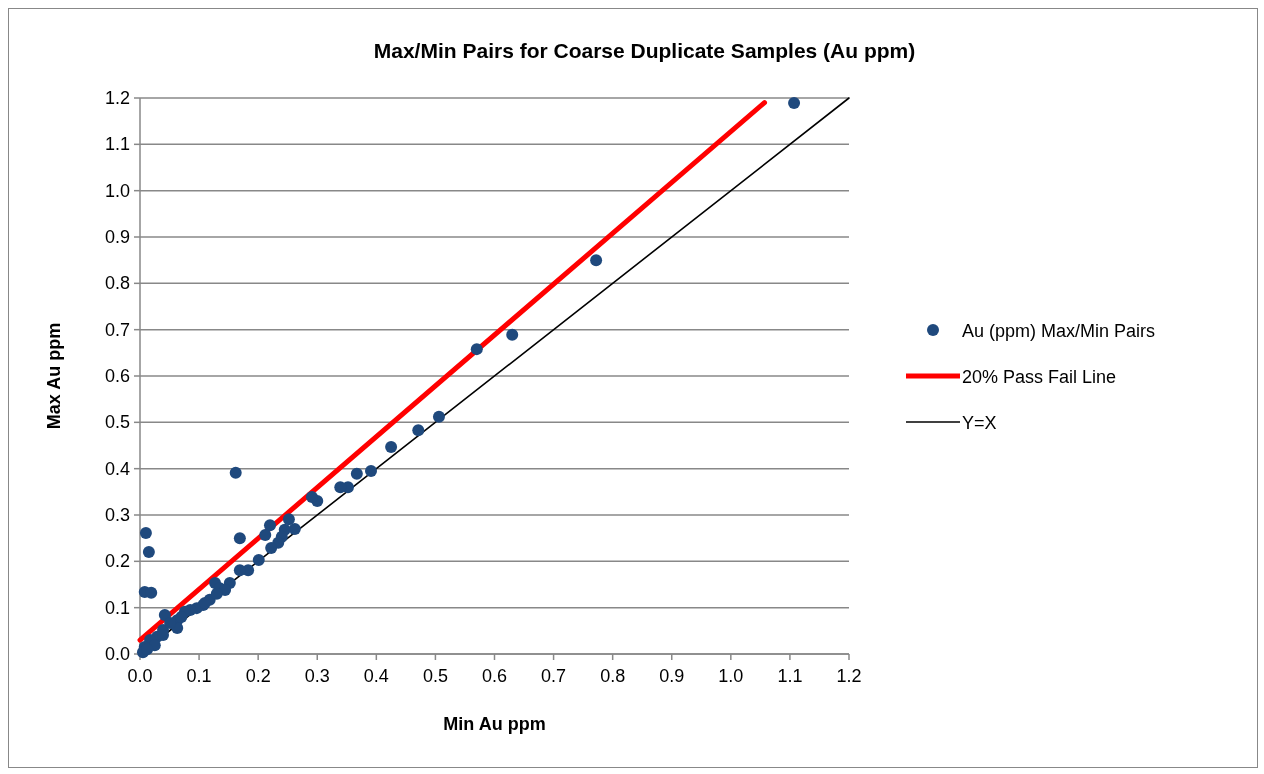 This screenshot has height=774, width=1264. Describe the element at coordinates (117, 515) in the screenshot. I see `y-tick-label: 0.3` at that location.